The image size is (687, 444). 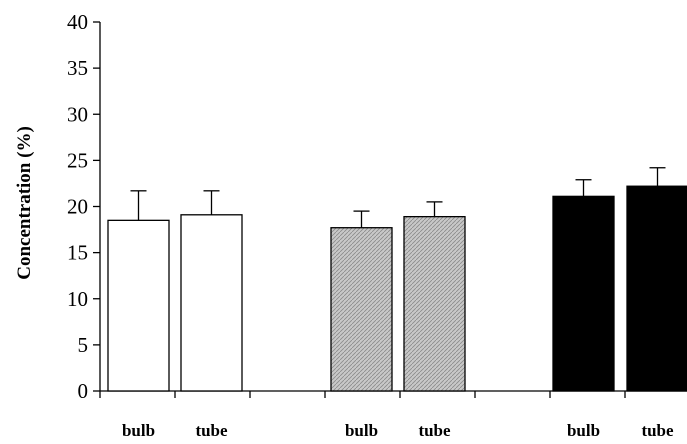 What do you see at coordinates (83, 391) in the screenshot?
I see `y-tick-label: 0` at bounding box center [83, 391].